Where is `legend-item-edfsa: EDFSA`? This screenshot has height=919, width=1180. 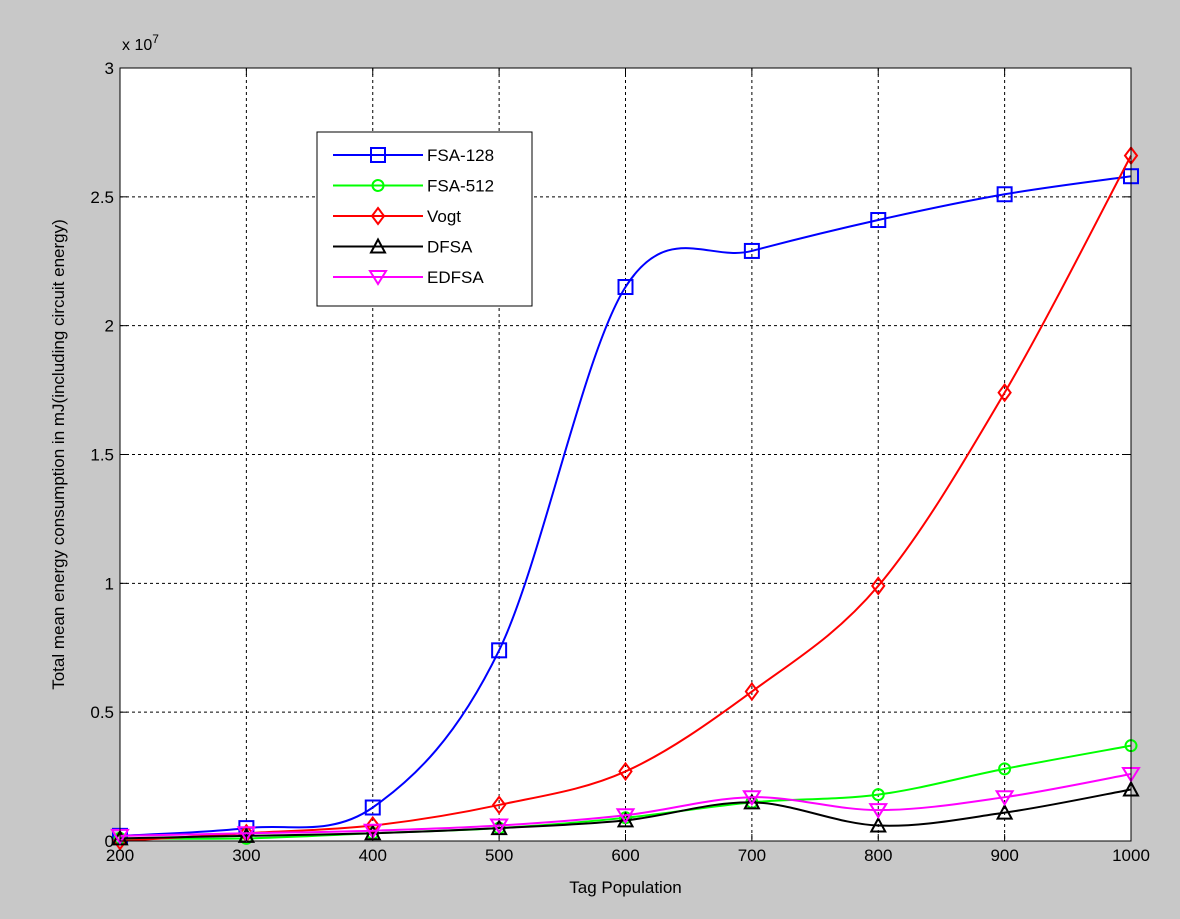
legend-item-edfsa: EDFSA is located at coordinates (408, 277).